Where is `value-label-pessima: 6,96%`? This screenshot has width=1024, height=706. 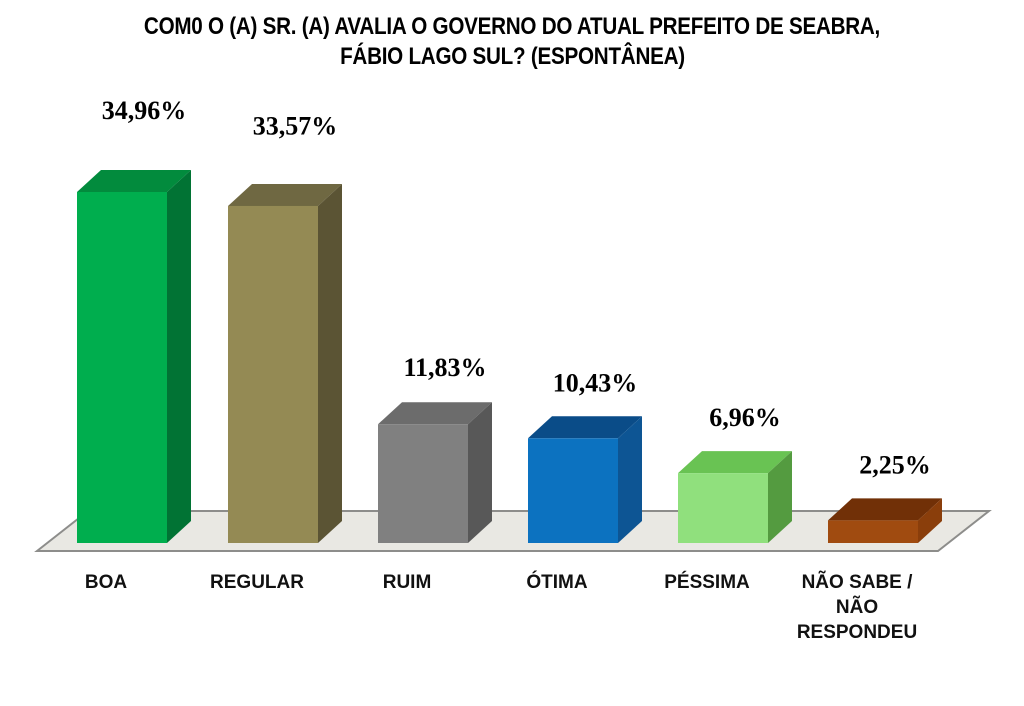 value-label-pessima: 6,96% is located at coordinates (745, 417).